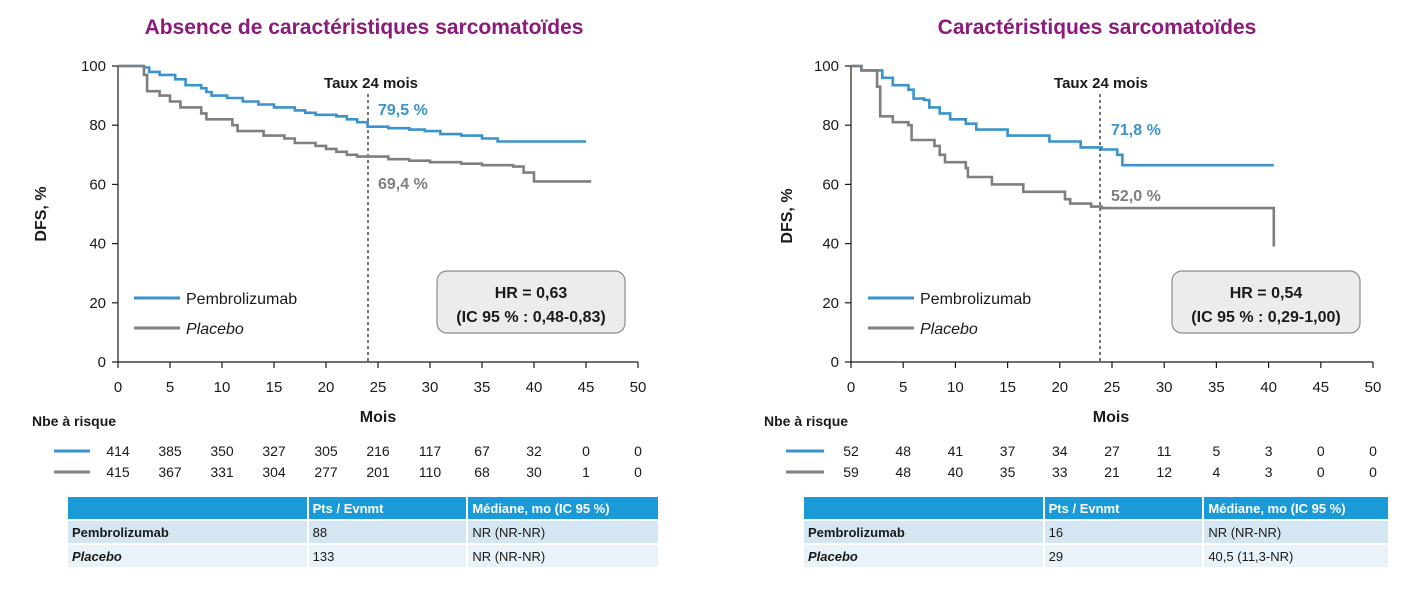 Image resolution: width=1416 pixels, height=600 pixels. What do you see at coordinates (364, 531) in the screenshot?
I see `summary-row-pembrolizumab: Pembrolizumab 88 NR (NR-NR)` at bounding box center [364, 531].